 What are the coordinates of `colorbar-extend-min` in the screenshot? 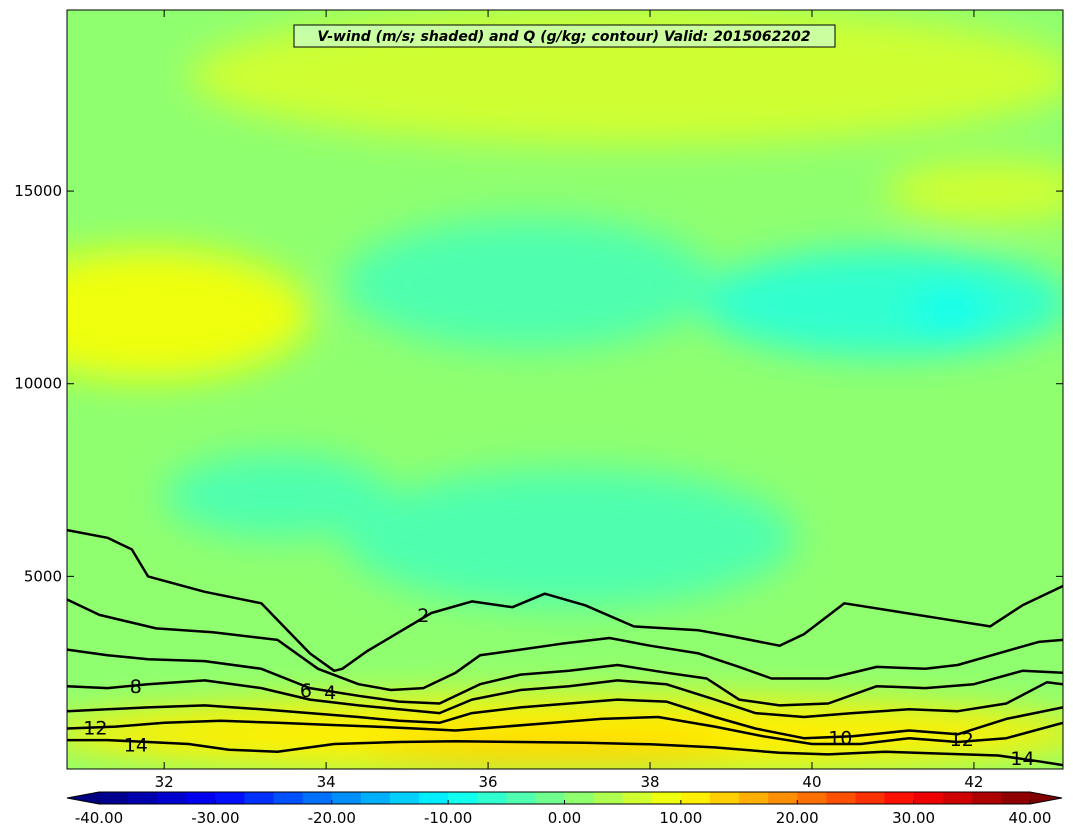 It's located at (83, 798).